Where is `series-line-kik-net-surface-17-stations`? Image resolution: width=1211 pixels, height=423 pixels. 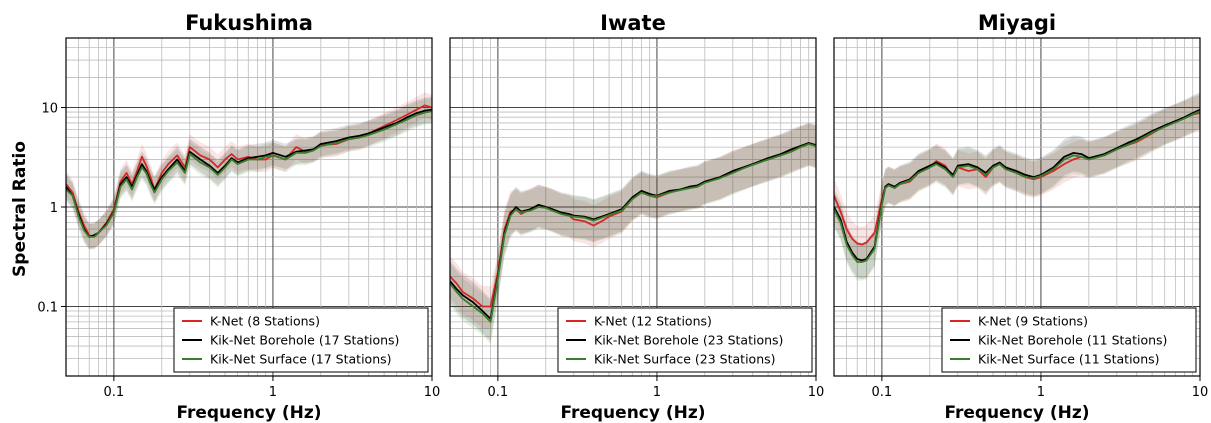 series-line-kik-net-surface-17-stations is located at coordinates (249, 174).